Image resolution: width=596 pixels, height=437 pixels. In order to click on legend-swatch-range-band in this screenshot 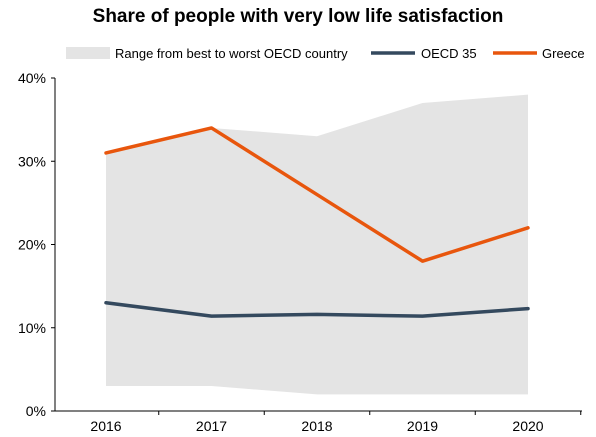, I will do `click(88, 53)`.